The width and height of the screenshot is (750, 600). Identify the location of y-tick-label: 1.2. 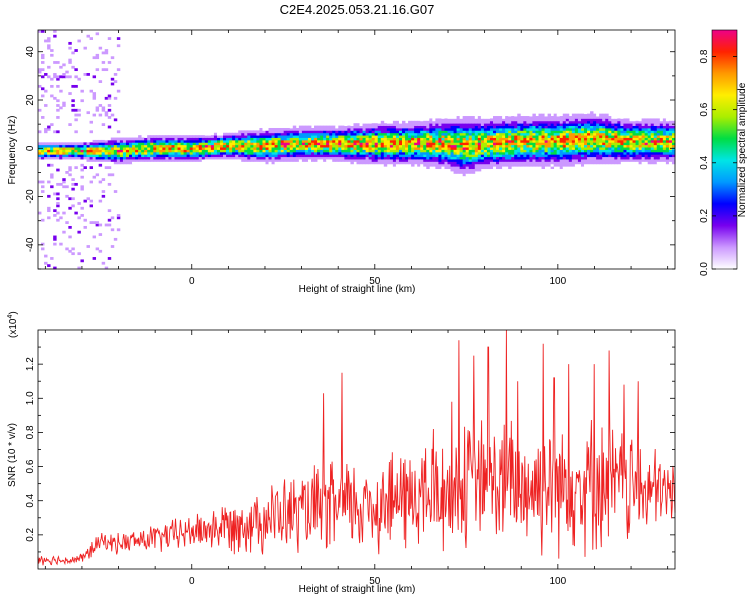
(30, 364).